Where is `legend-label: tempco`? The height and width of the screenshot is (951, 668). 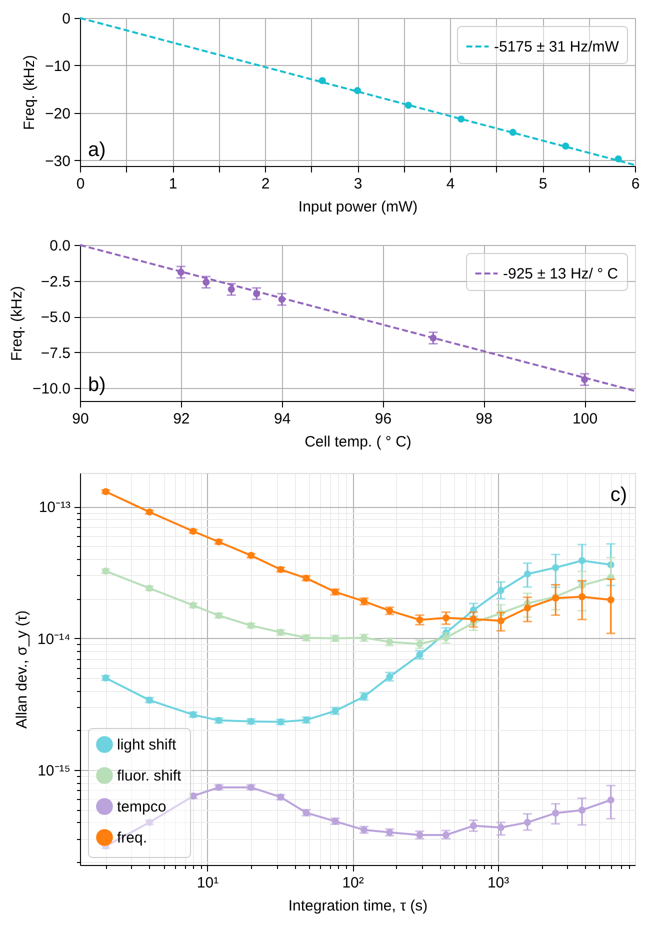 legend-label: tempco is located at coordinates (141, 807).